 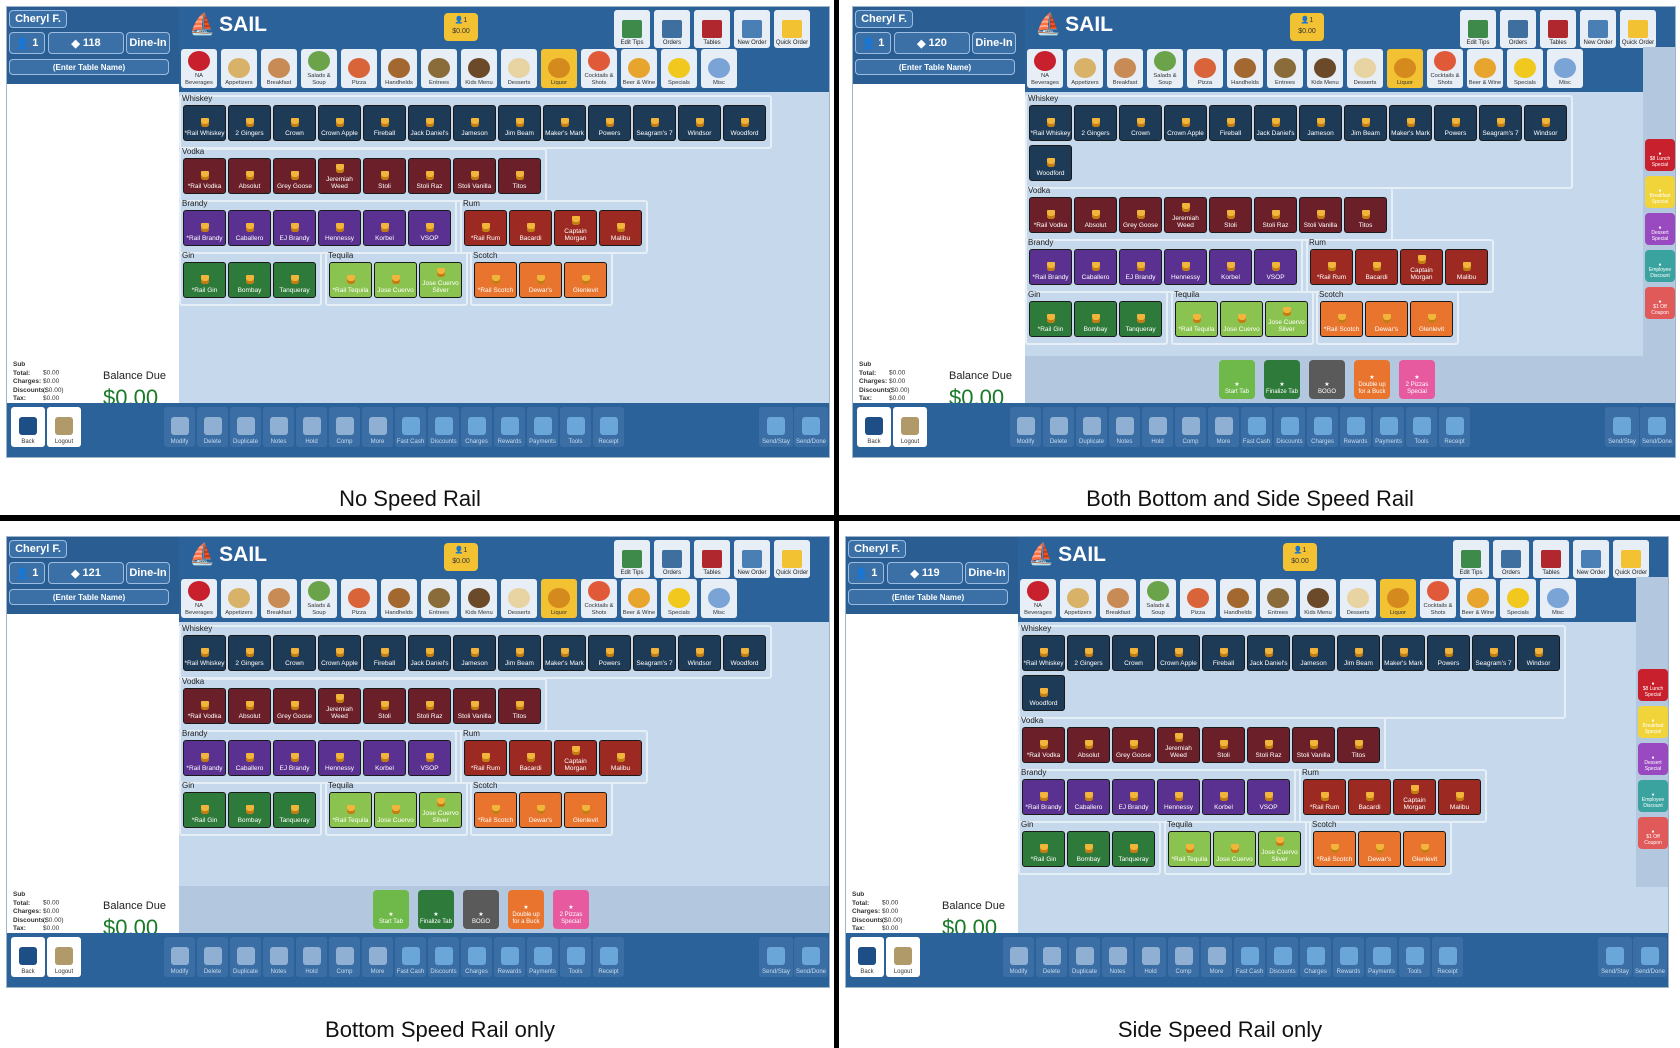 What do you see at coordinates (476, 427) in the screenshot?
I see `charges-button: Charges` at bounding box center [476, 427].